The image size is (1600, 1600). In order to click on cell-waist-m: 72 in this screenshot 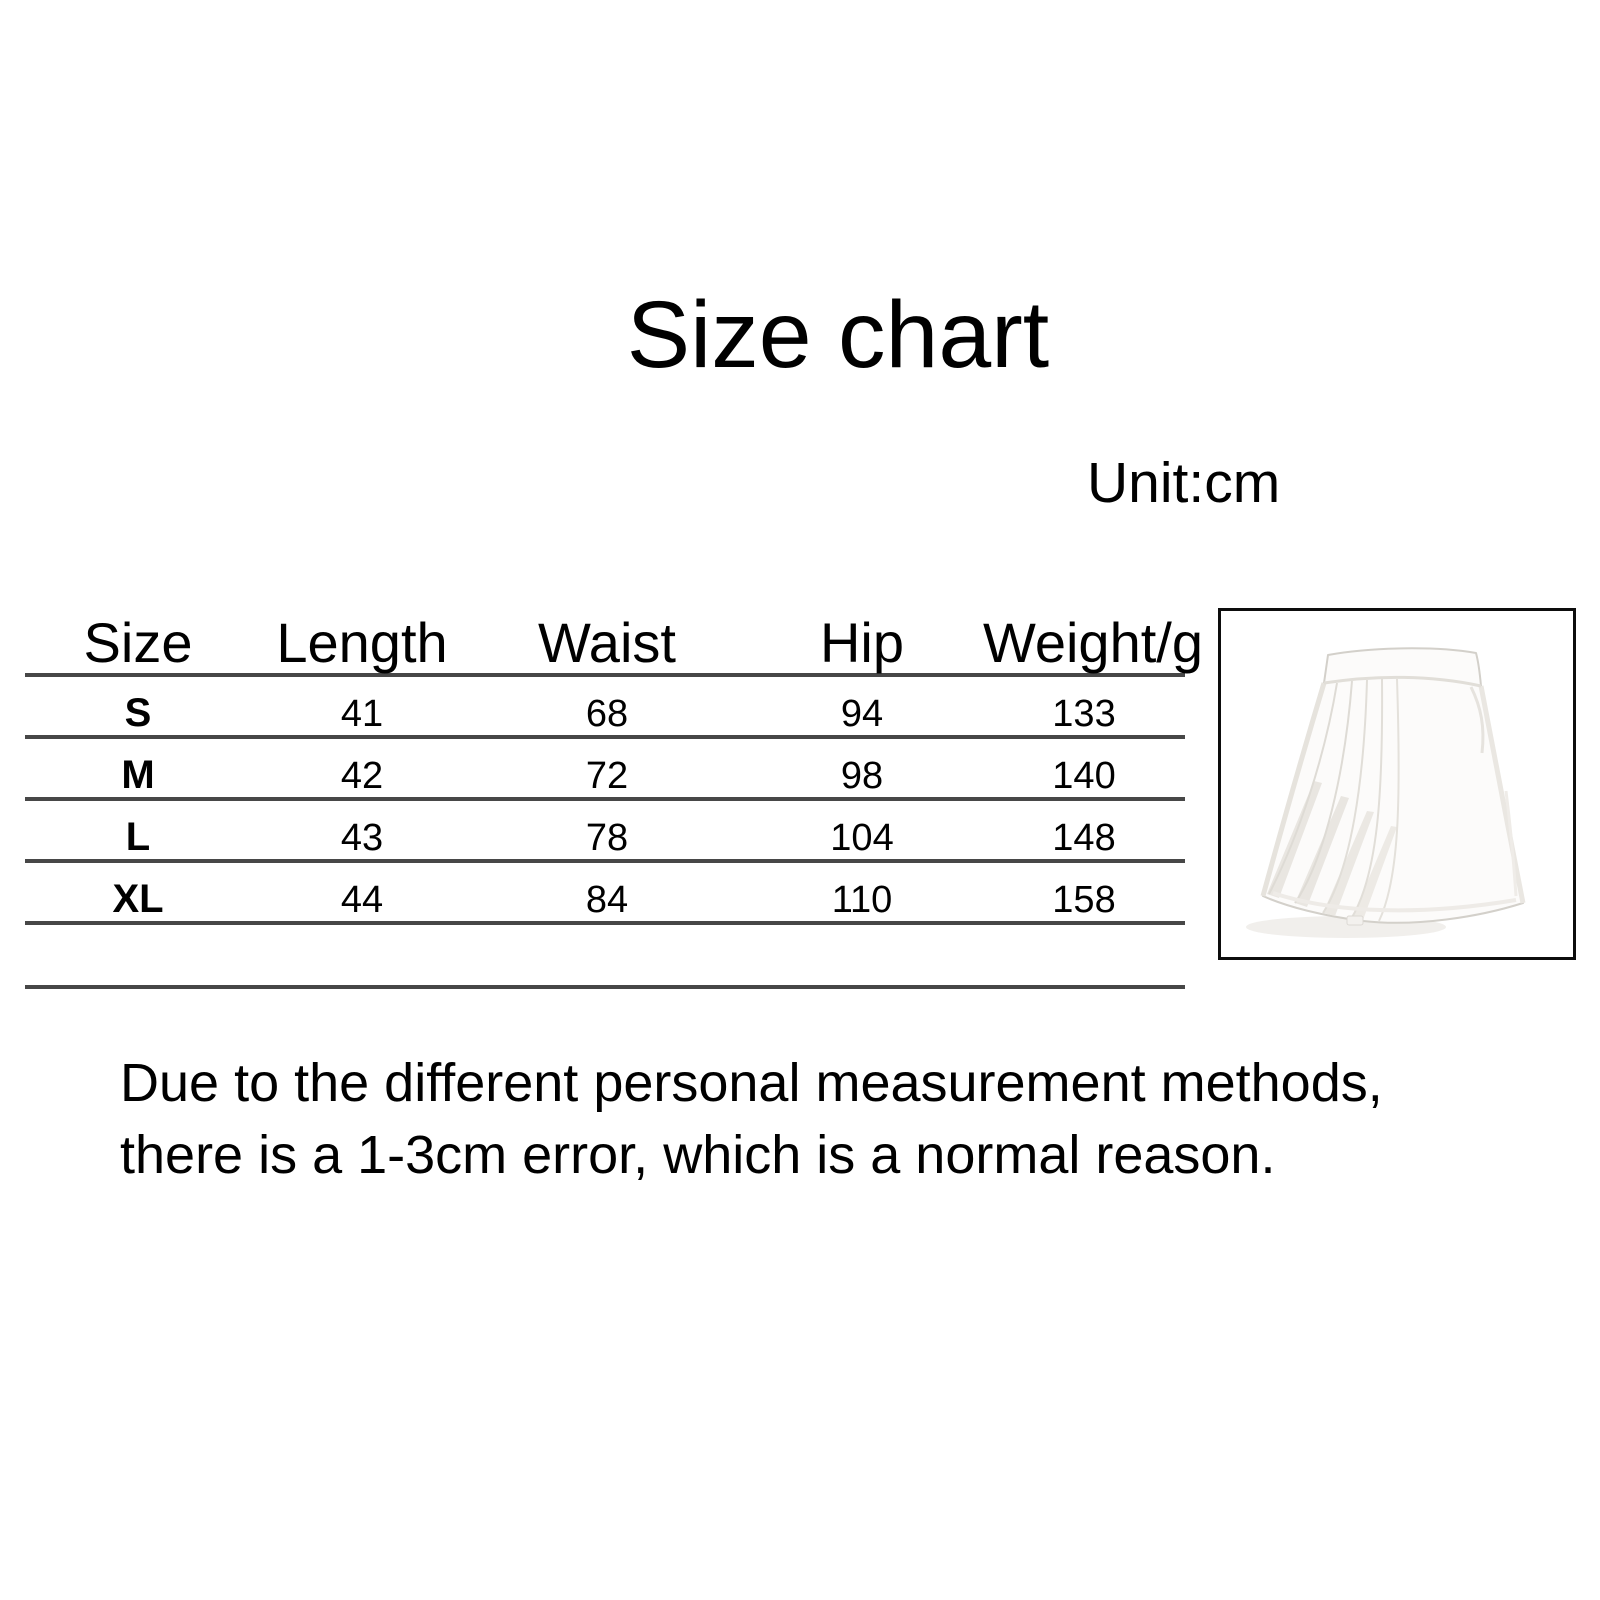, I will do `click(607, 769)`.